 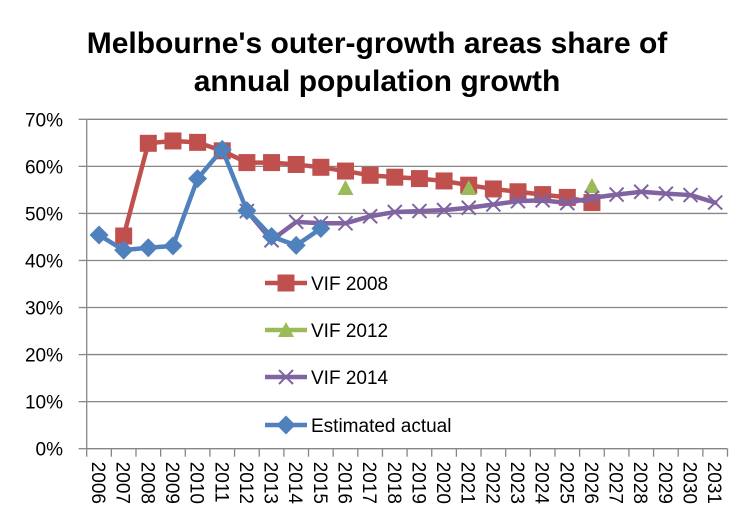 What do you see at coordinates (286, 329) in the screenshot?
I see `legend-marker-triangle-icon` at bounding box center [286, 329].